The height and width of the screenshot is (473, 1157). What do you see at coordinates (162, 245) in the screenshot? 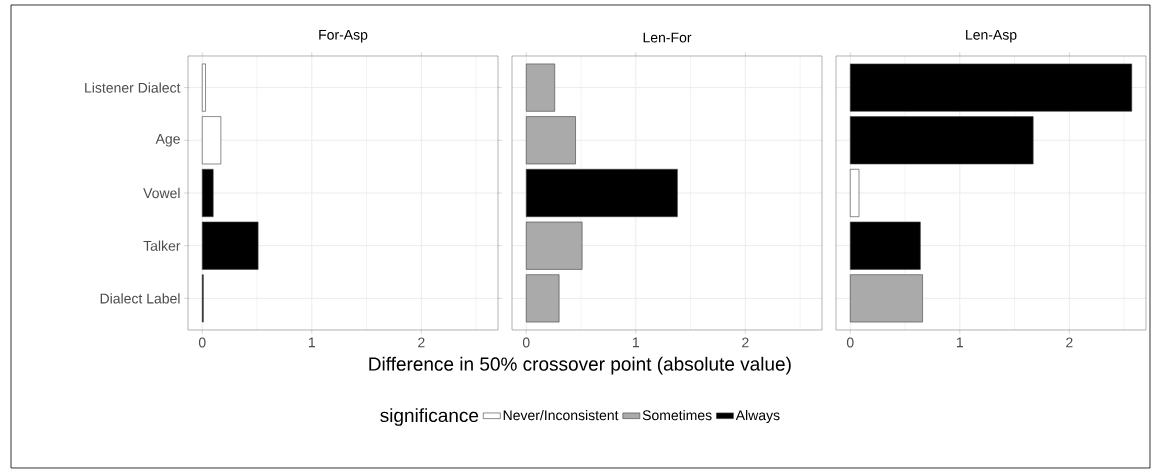
I see `y-tick-label: Talker` at bounding box center [162, 245].